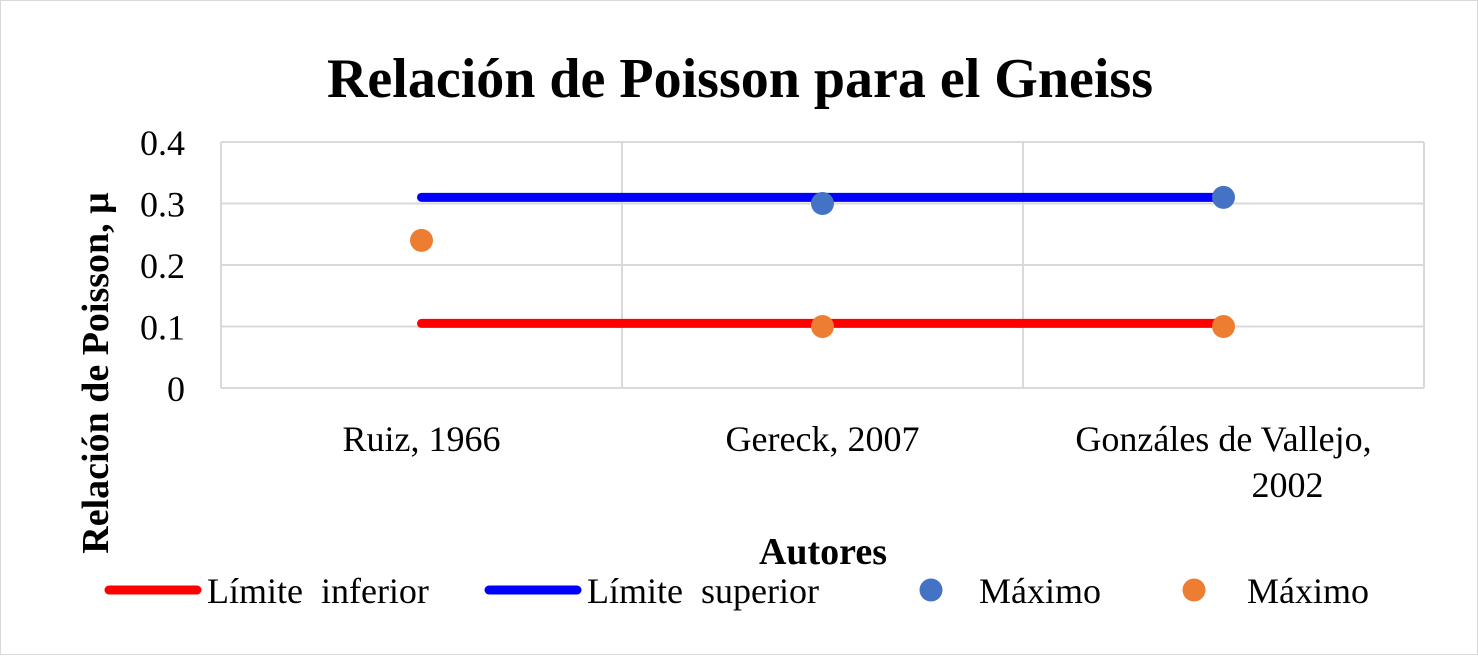 Image resolution: width=1478 pixels, height=656 pixels. I want to click on x-tick-label: 2002, so click(1288, 485).